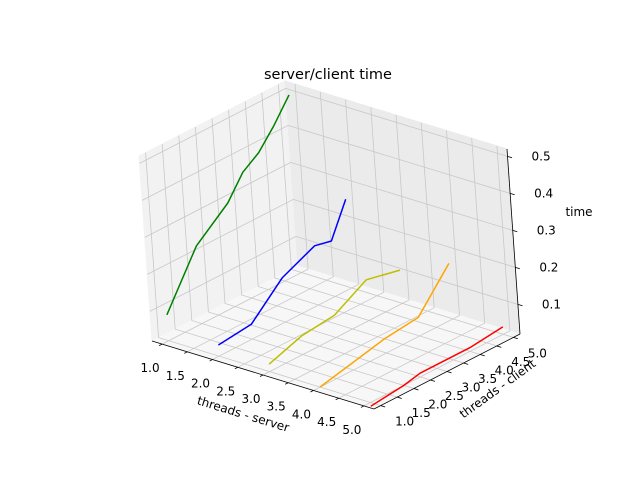 The image size is (640, 480). Describe the element at coordinates (326, 422) in the screenshot. I see `x-tick-label: 4.5` at that location.